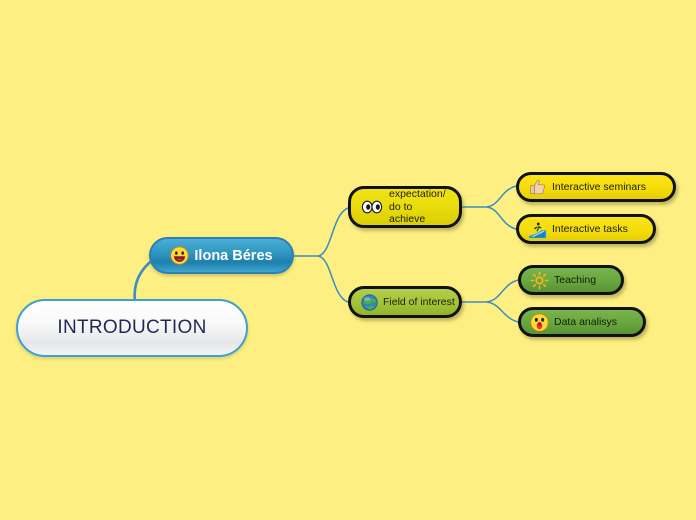  Describe the element at coordinates (537, 187) in the screenshot. I see `thumbs-up-icon` at that location.